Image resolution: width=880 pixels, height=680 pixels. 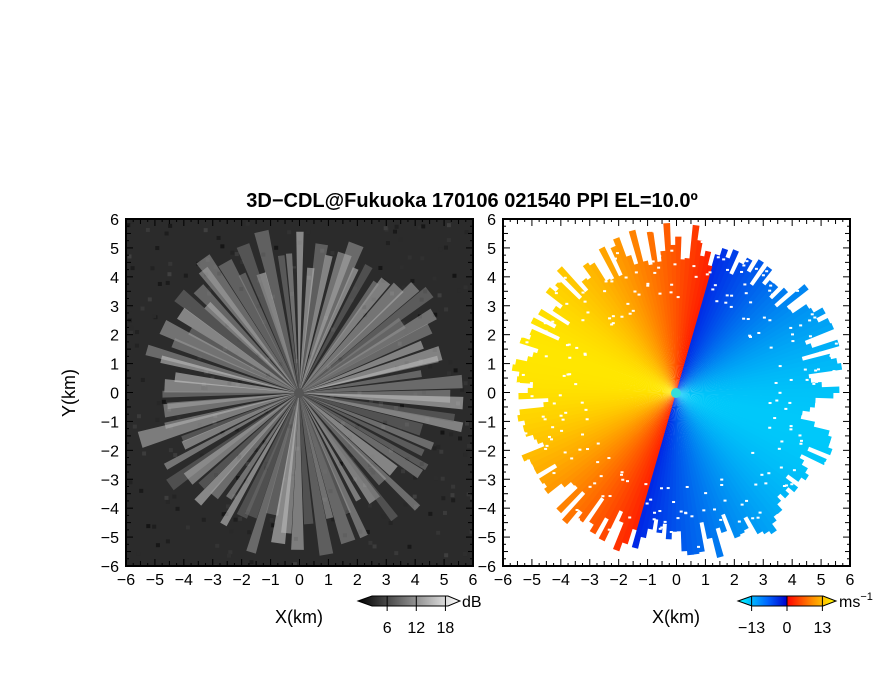 I want to click on velocity-colorbar-unit: ms−1, so click(x=856, y=601).